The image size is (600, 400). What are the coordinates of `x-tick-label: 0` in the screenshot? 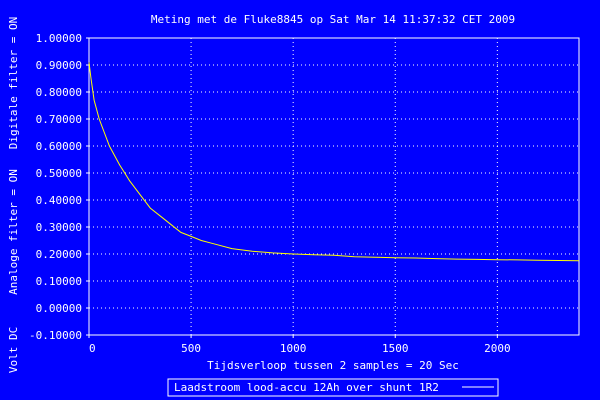 It's located at (92, 348).